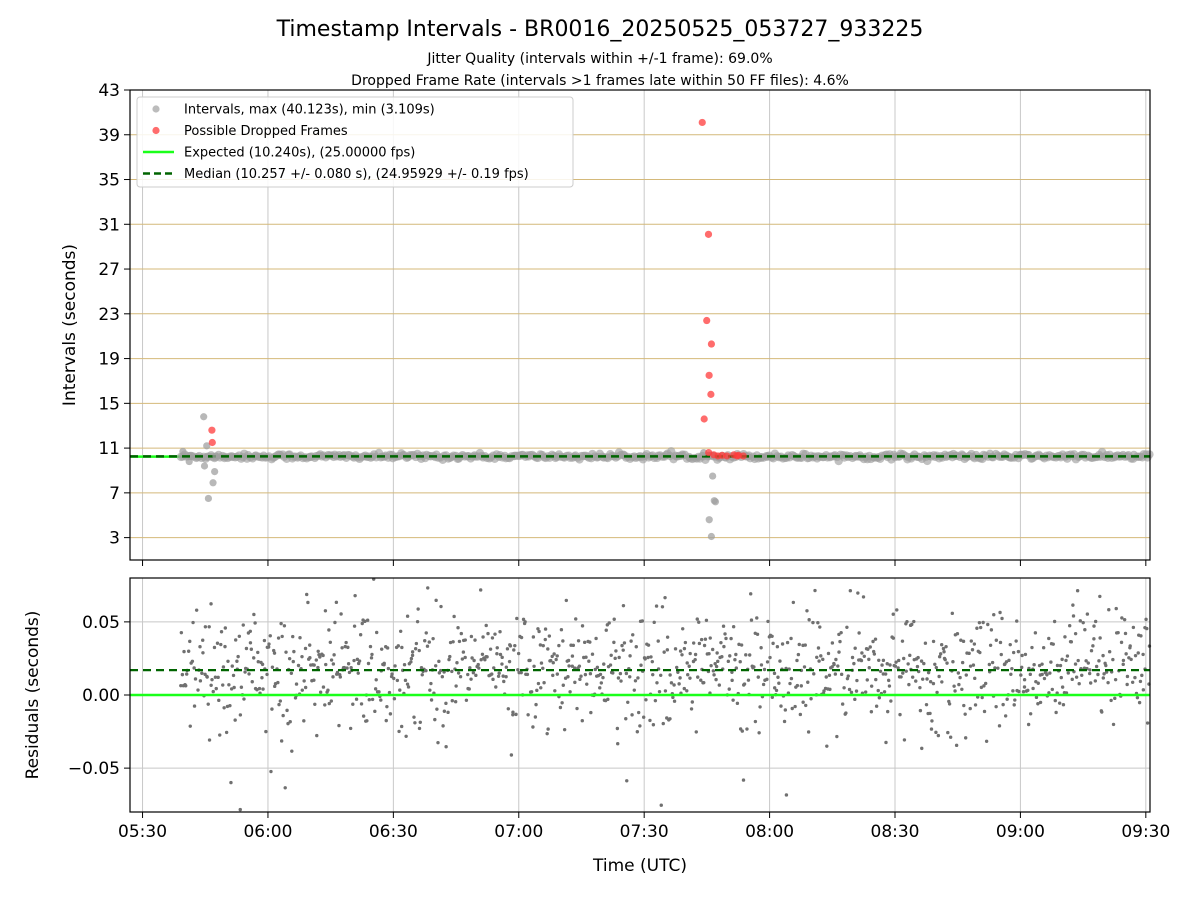 This screenshot has height=900, width=1200. What do you see at coordinates (1145, 832) in the screenshot?
I see `x-tick-label: 09:30` at bounding box center [1145, 832].